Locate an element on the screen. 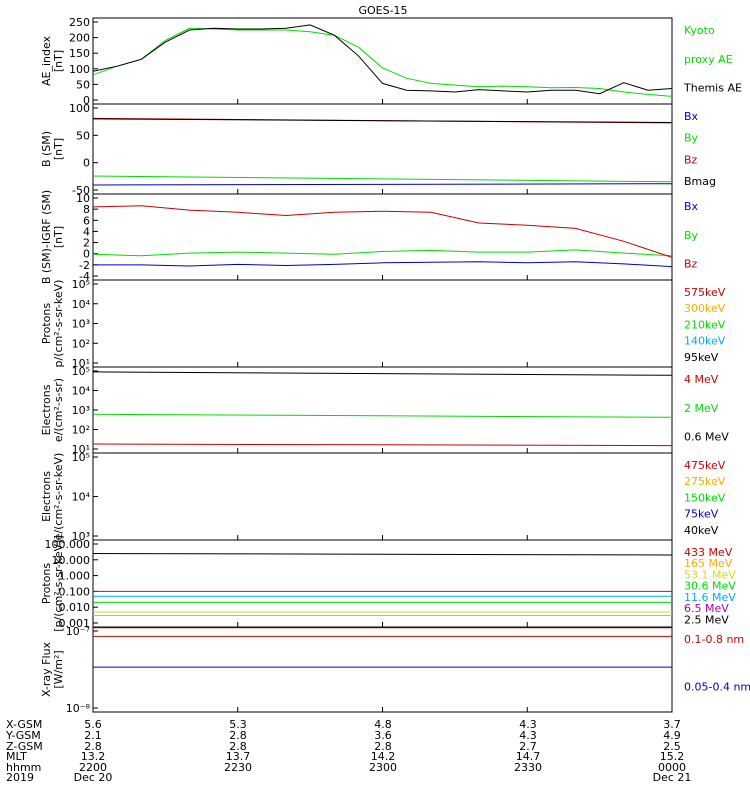 This screenshot has width=750, height=800. footer-value: 4.8 is located at coordinates (383, 724).